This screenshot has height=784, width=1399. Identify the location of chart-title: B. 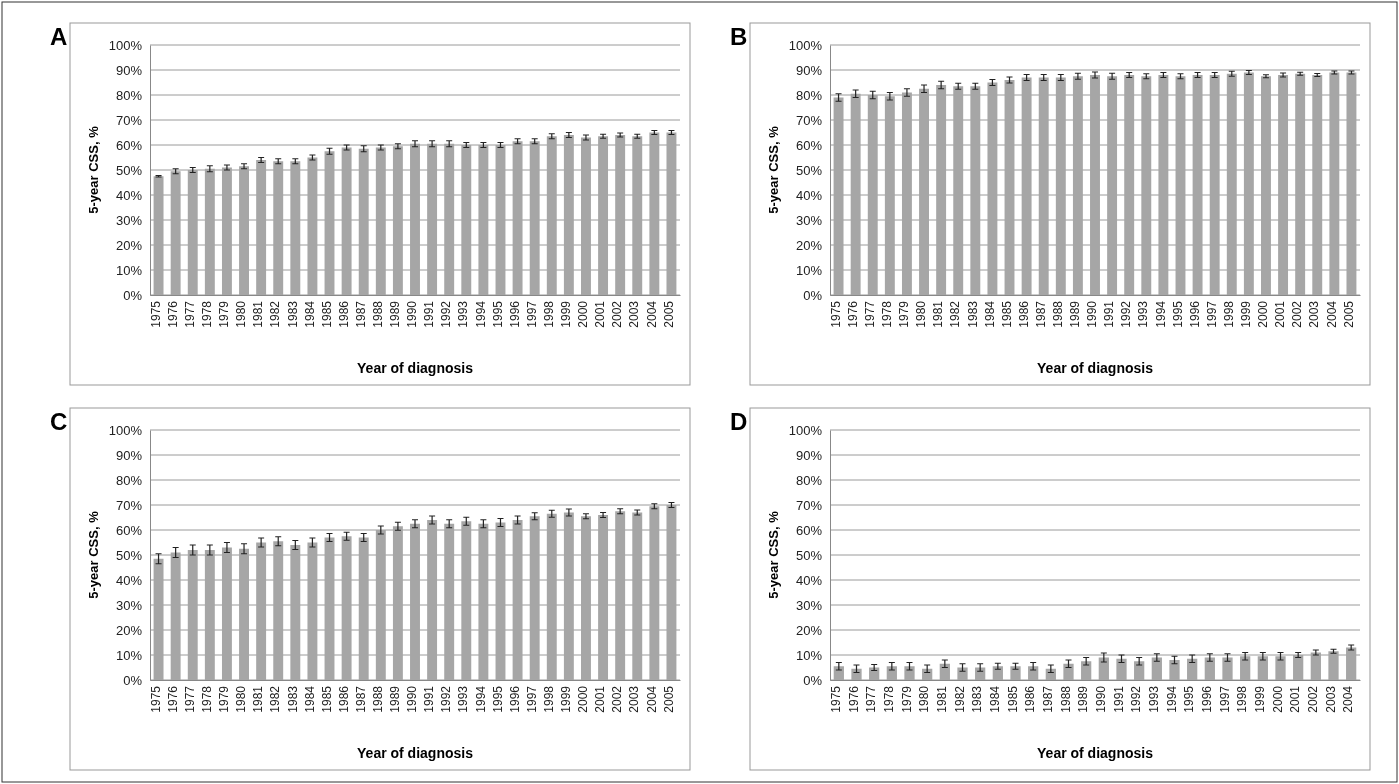
(739, 36).